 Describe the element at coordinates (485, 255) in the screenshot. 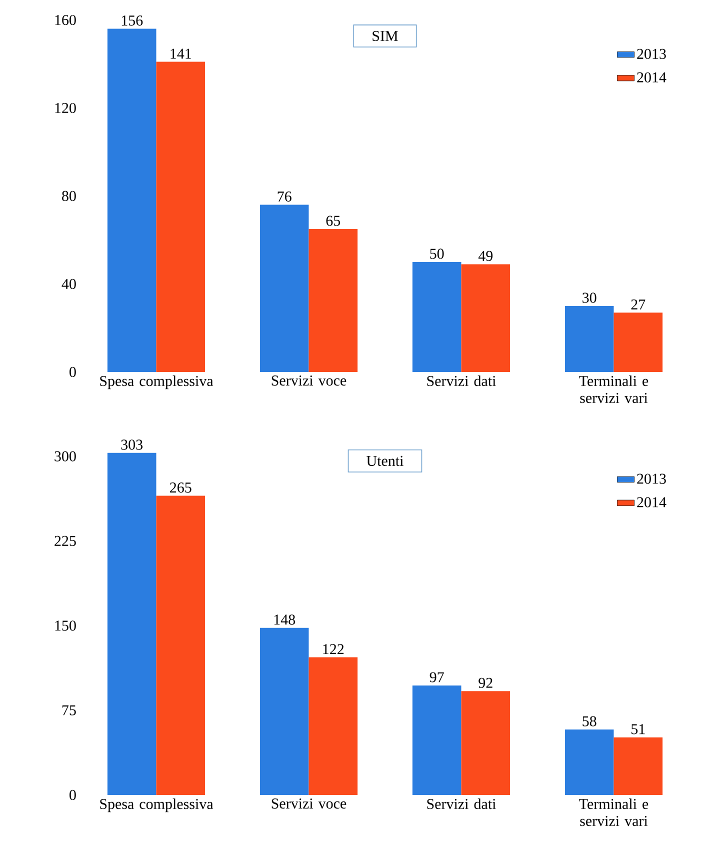

I see `data-label: 49` at that location.